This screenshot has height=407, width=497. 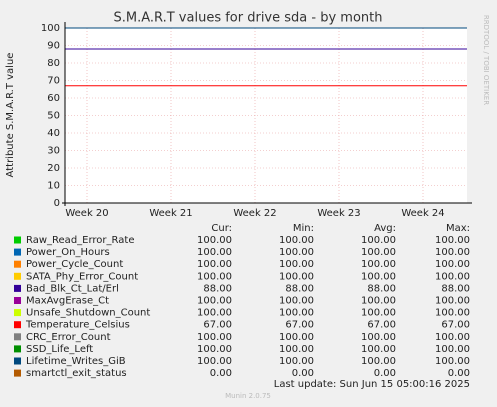 I want to click on y-tick-label: 80, so click(x=53, y=63).